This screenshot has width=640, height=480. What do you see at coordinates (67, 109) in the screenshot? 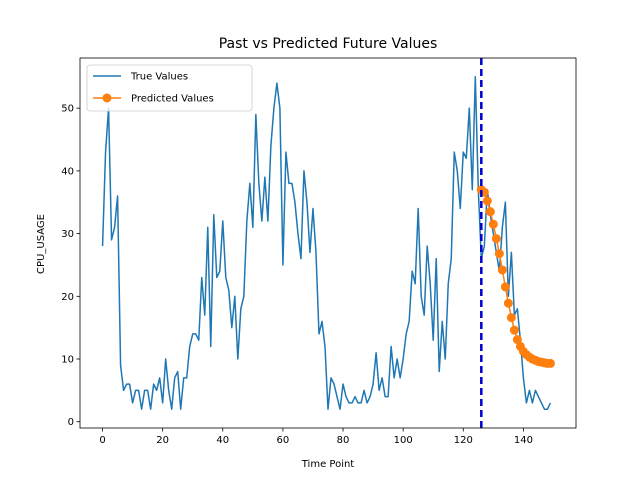
I see `y-tick-label: 50` at bounding box center [67, 109].